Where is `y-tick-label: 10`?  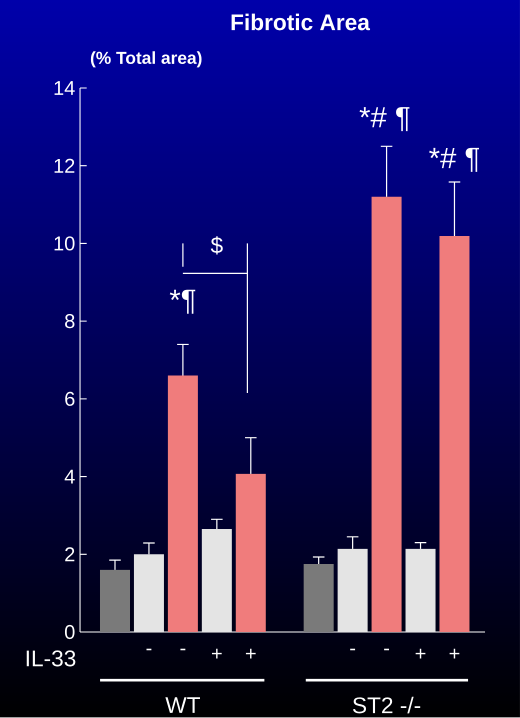
y-tick-label: 10 is located at coordinates (64, 243).